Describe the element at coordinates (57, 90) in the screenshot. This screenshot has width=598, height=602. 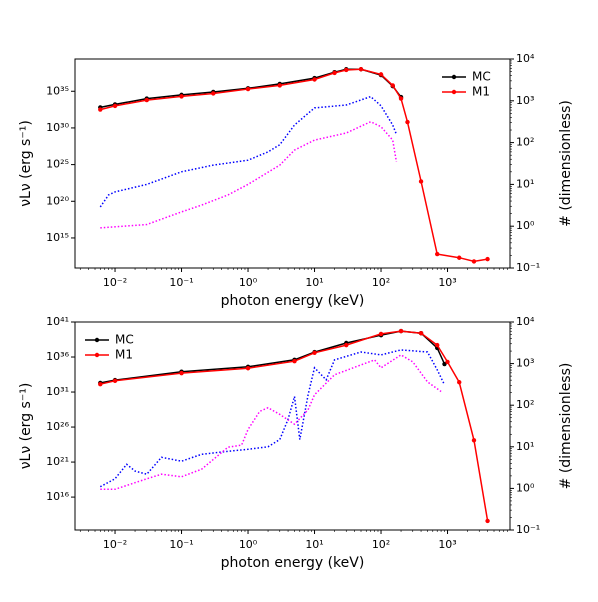
I see `y-tick-label: 10³⁵` at that location.